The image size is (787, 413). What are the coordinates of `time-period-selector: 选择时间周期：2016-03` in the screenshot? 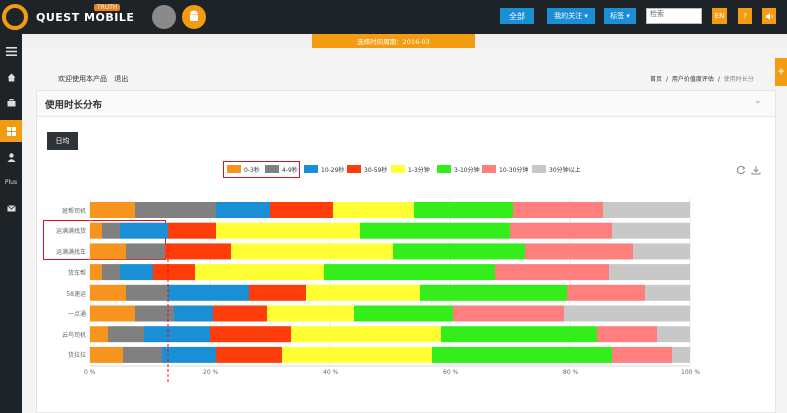 It's located at (393, 41).